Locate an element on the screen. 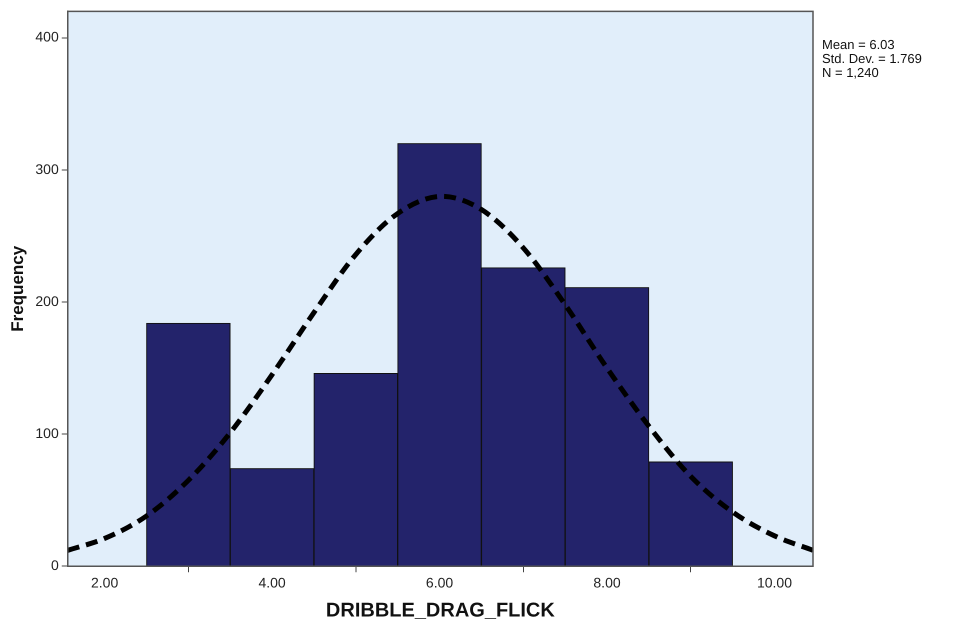 The width and height of the screenshot is (973, 635). x-tick-label: 2.00 is located at coordinates (104, 582).